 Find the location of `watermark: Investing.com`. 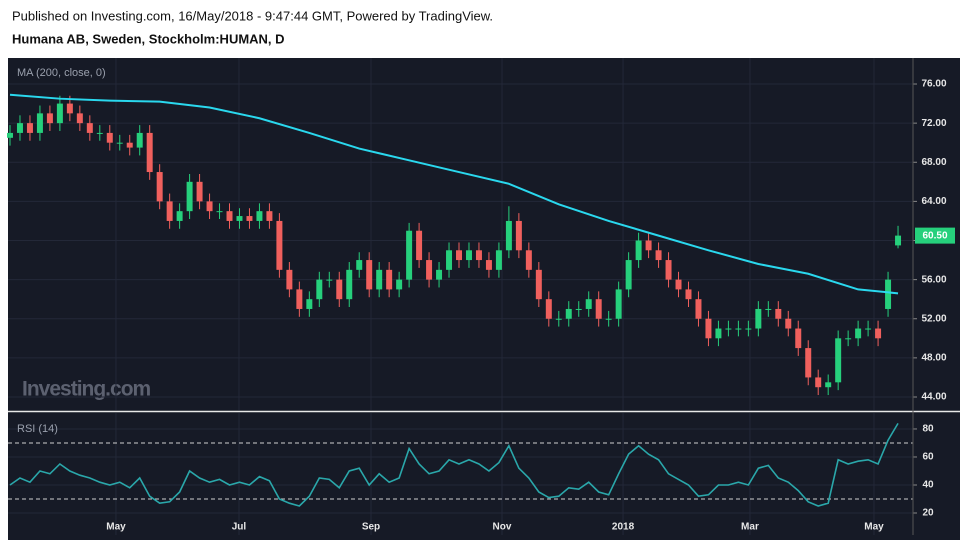

watermark: Investing.com is located at coordinates (86, 389).